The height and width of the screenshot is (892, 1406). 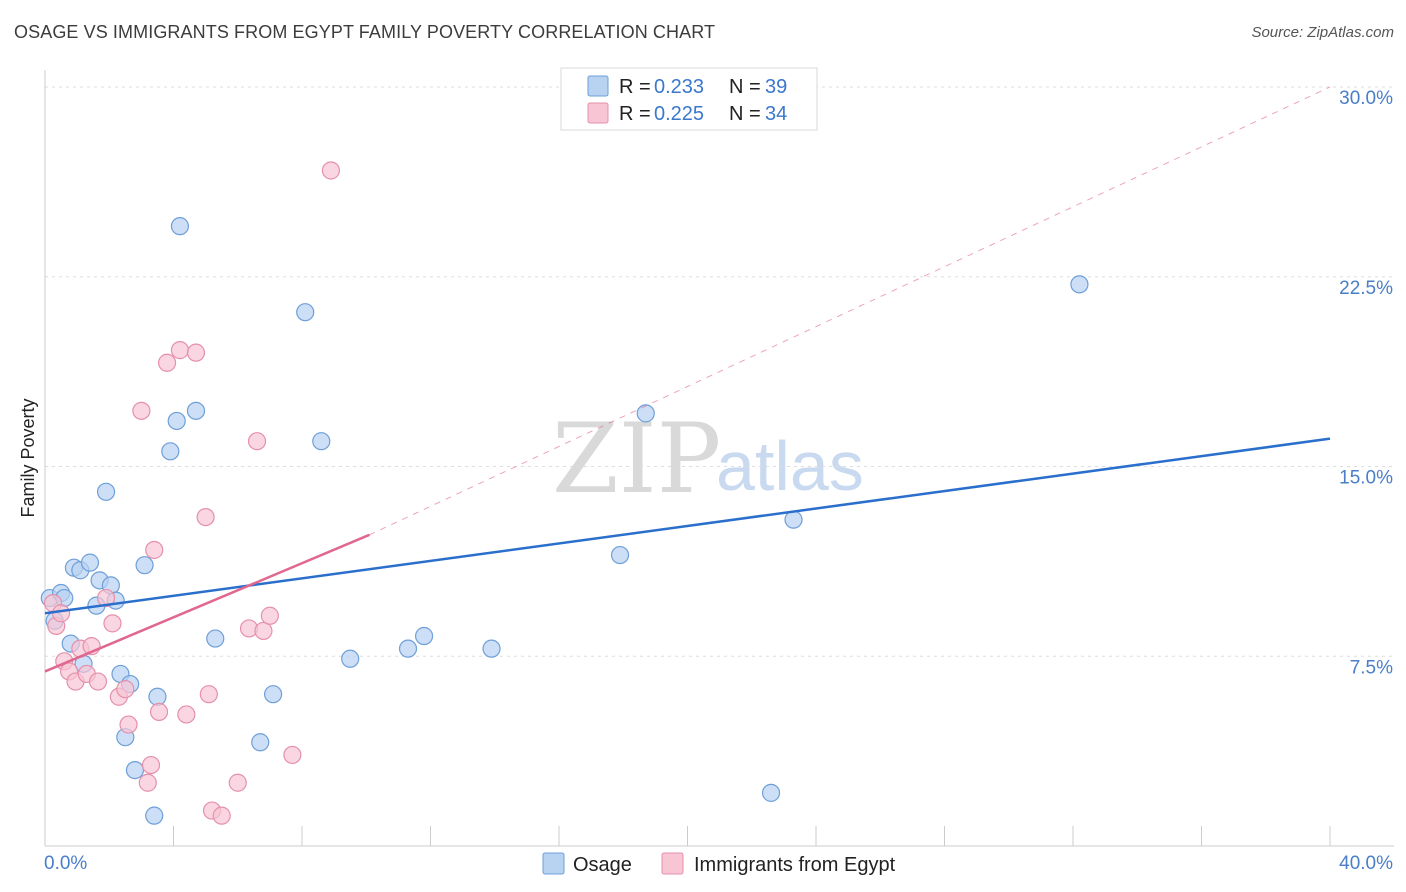 What do you see at coordinates (598, 113) in the screenshot?
I see `legend-swatch-egypt` at bounding box center [598, 113].